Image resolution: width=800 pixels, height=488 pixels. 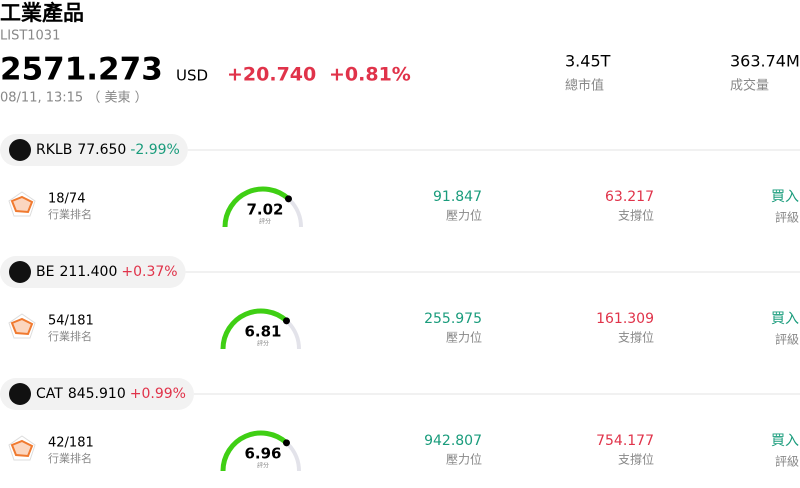 I want to click on score: 6.96, so click(x=262, y=454).